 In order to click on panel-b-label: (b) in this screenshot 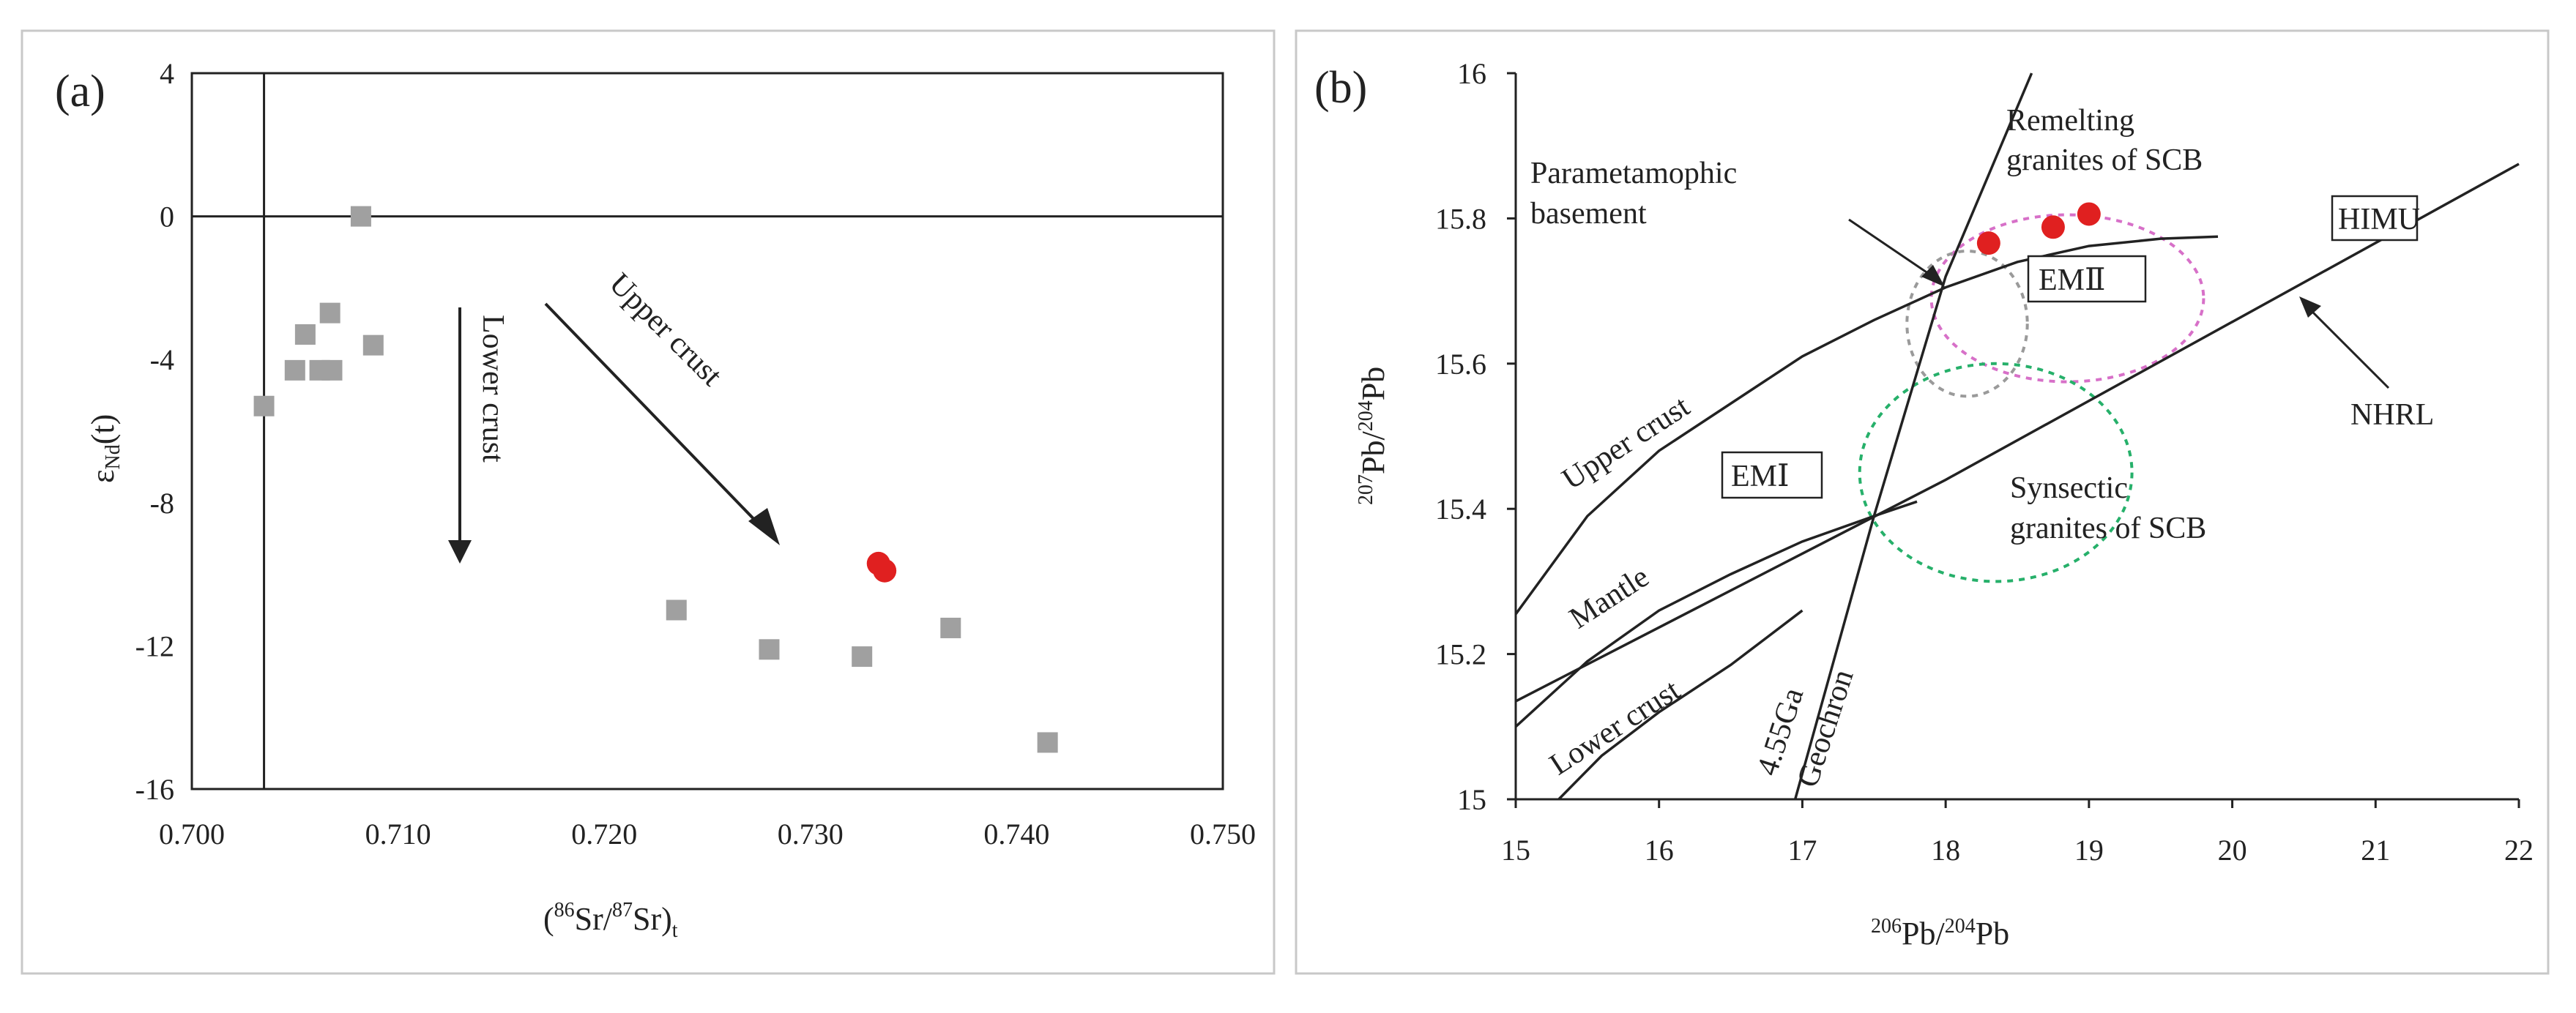, I will do `click(1340, 88)`.